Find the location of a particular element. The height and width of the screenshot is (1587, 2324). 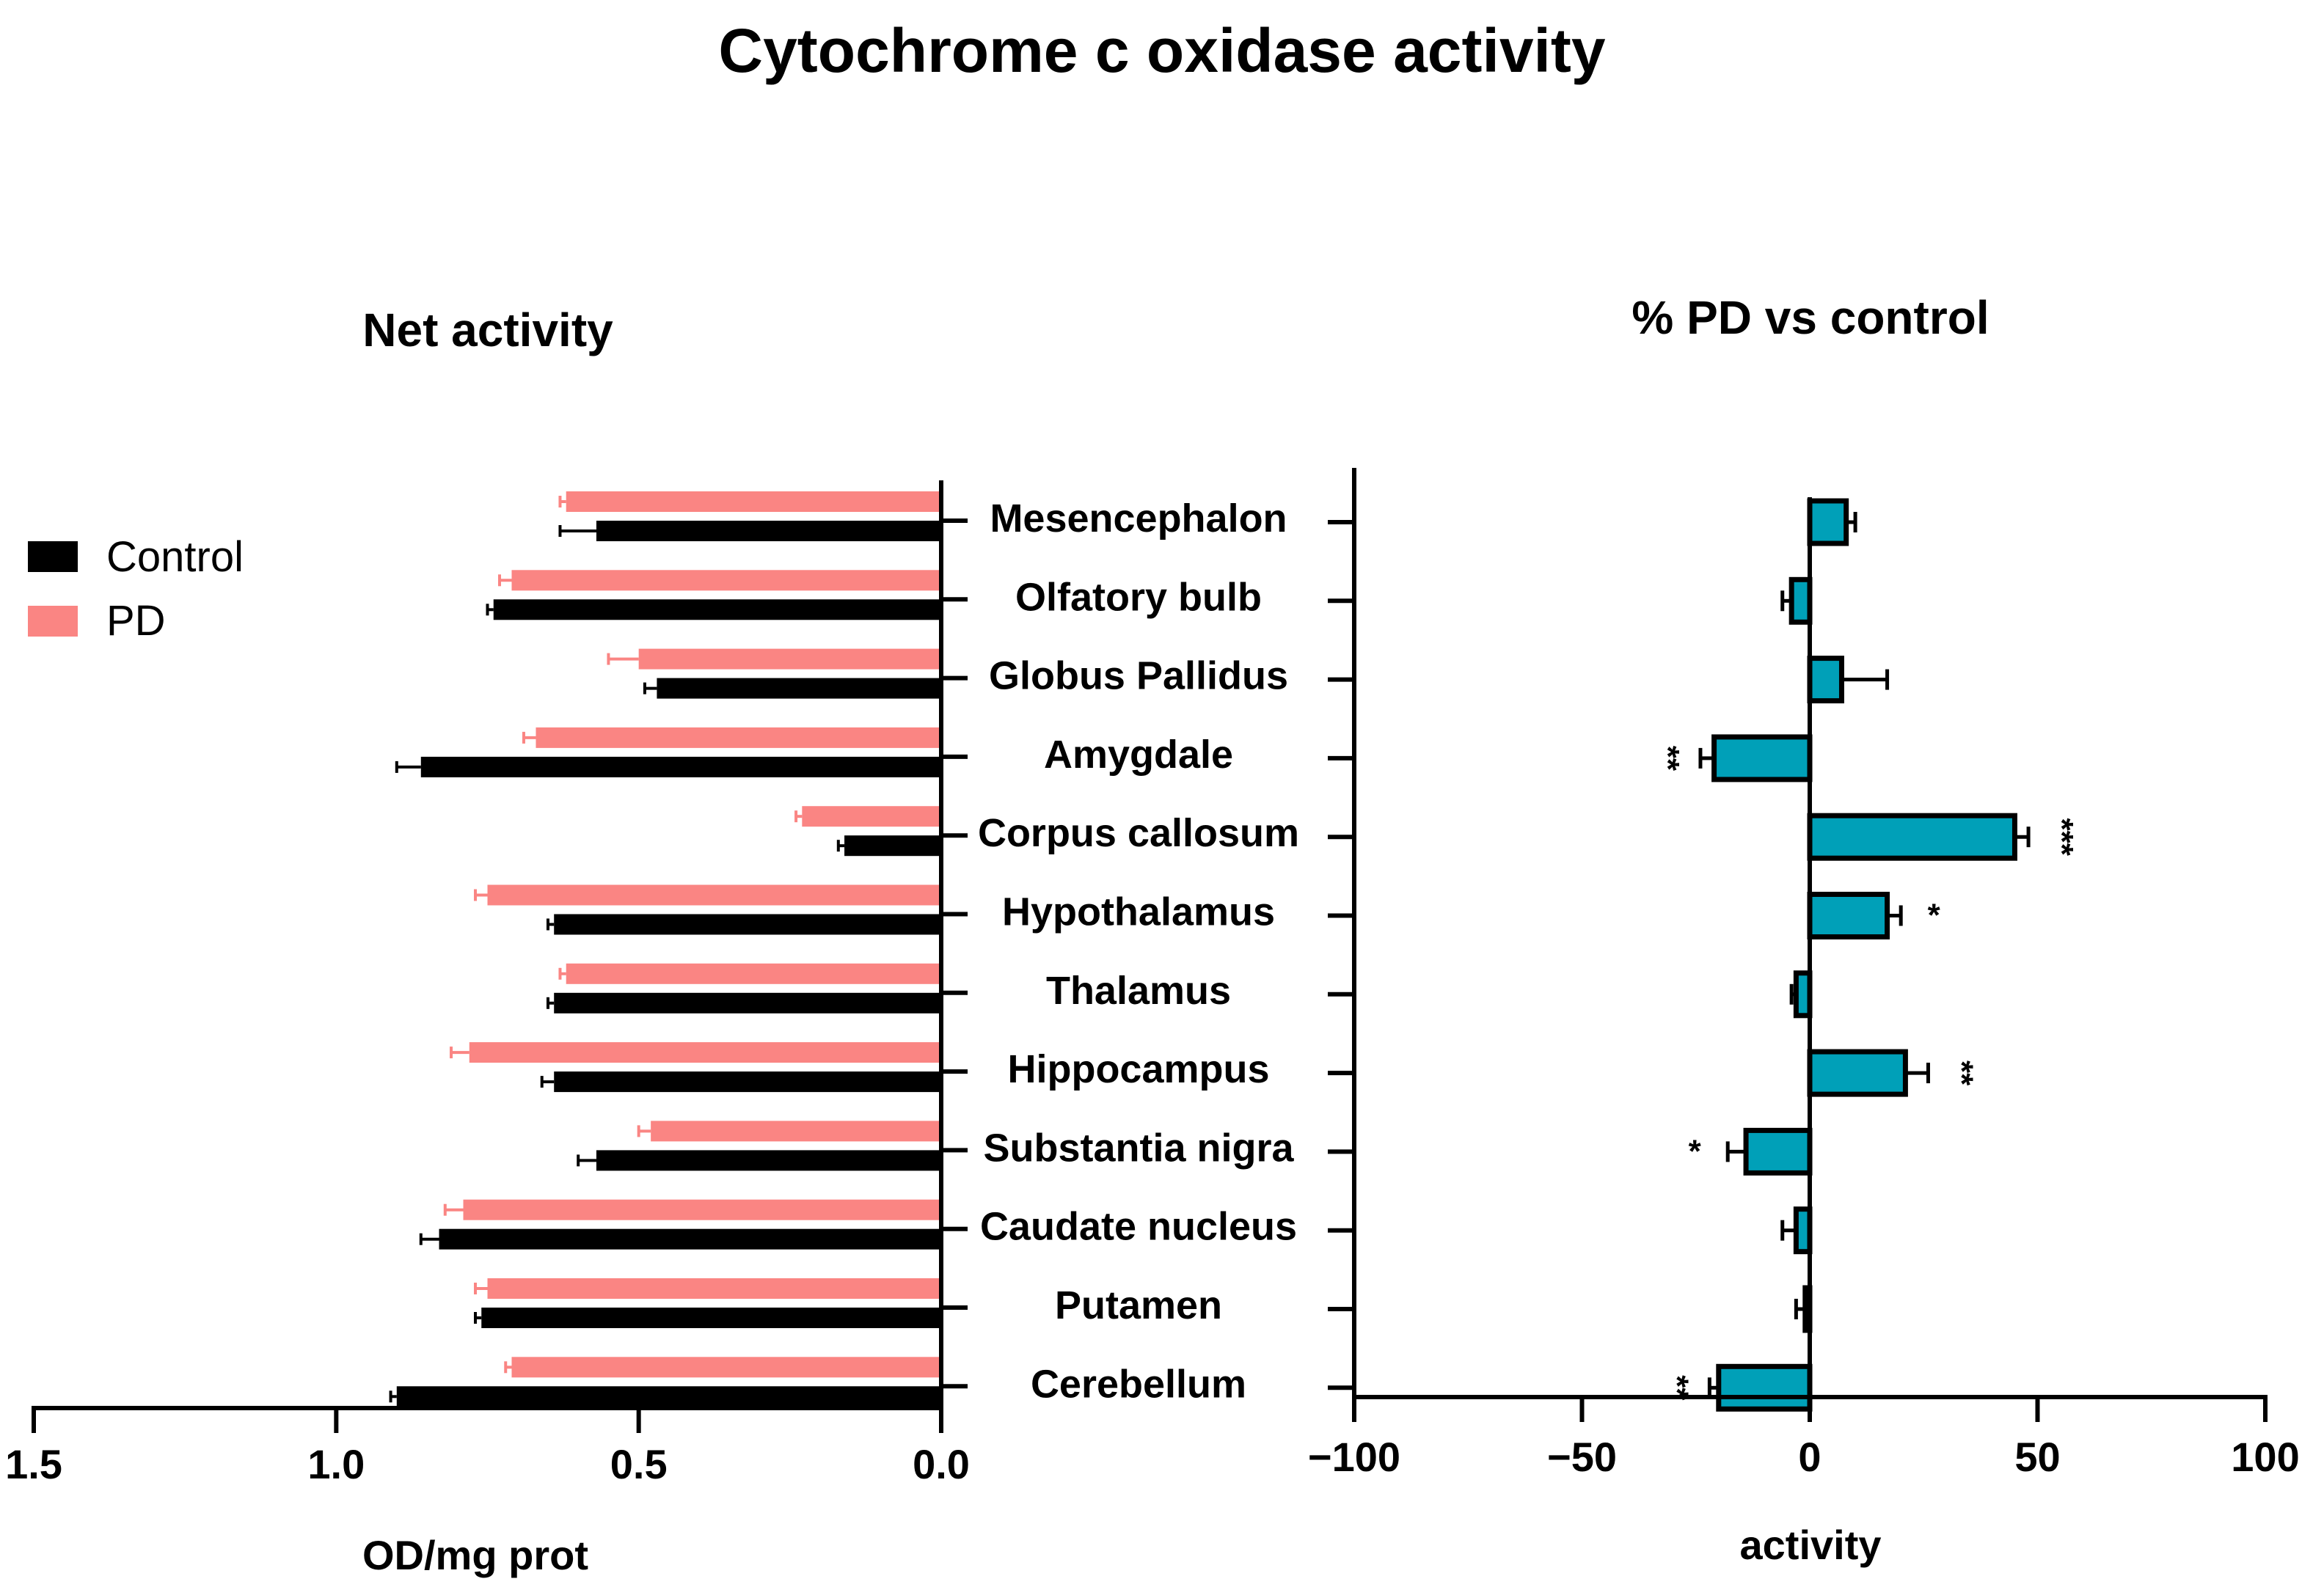

bar-control-putamen is located at coordinates (711, 1318).